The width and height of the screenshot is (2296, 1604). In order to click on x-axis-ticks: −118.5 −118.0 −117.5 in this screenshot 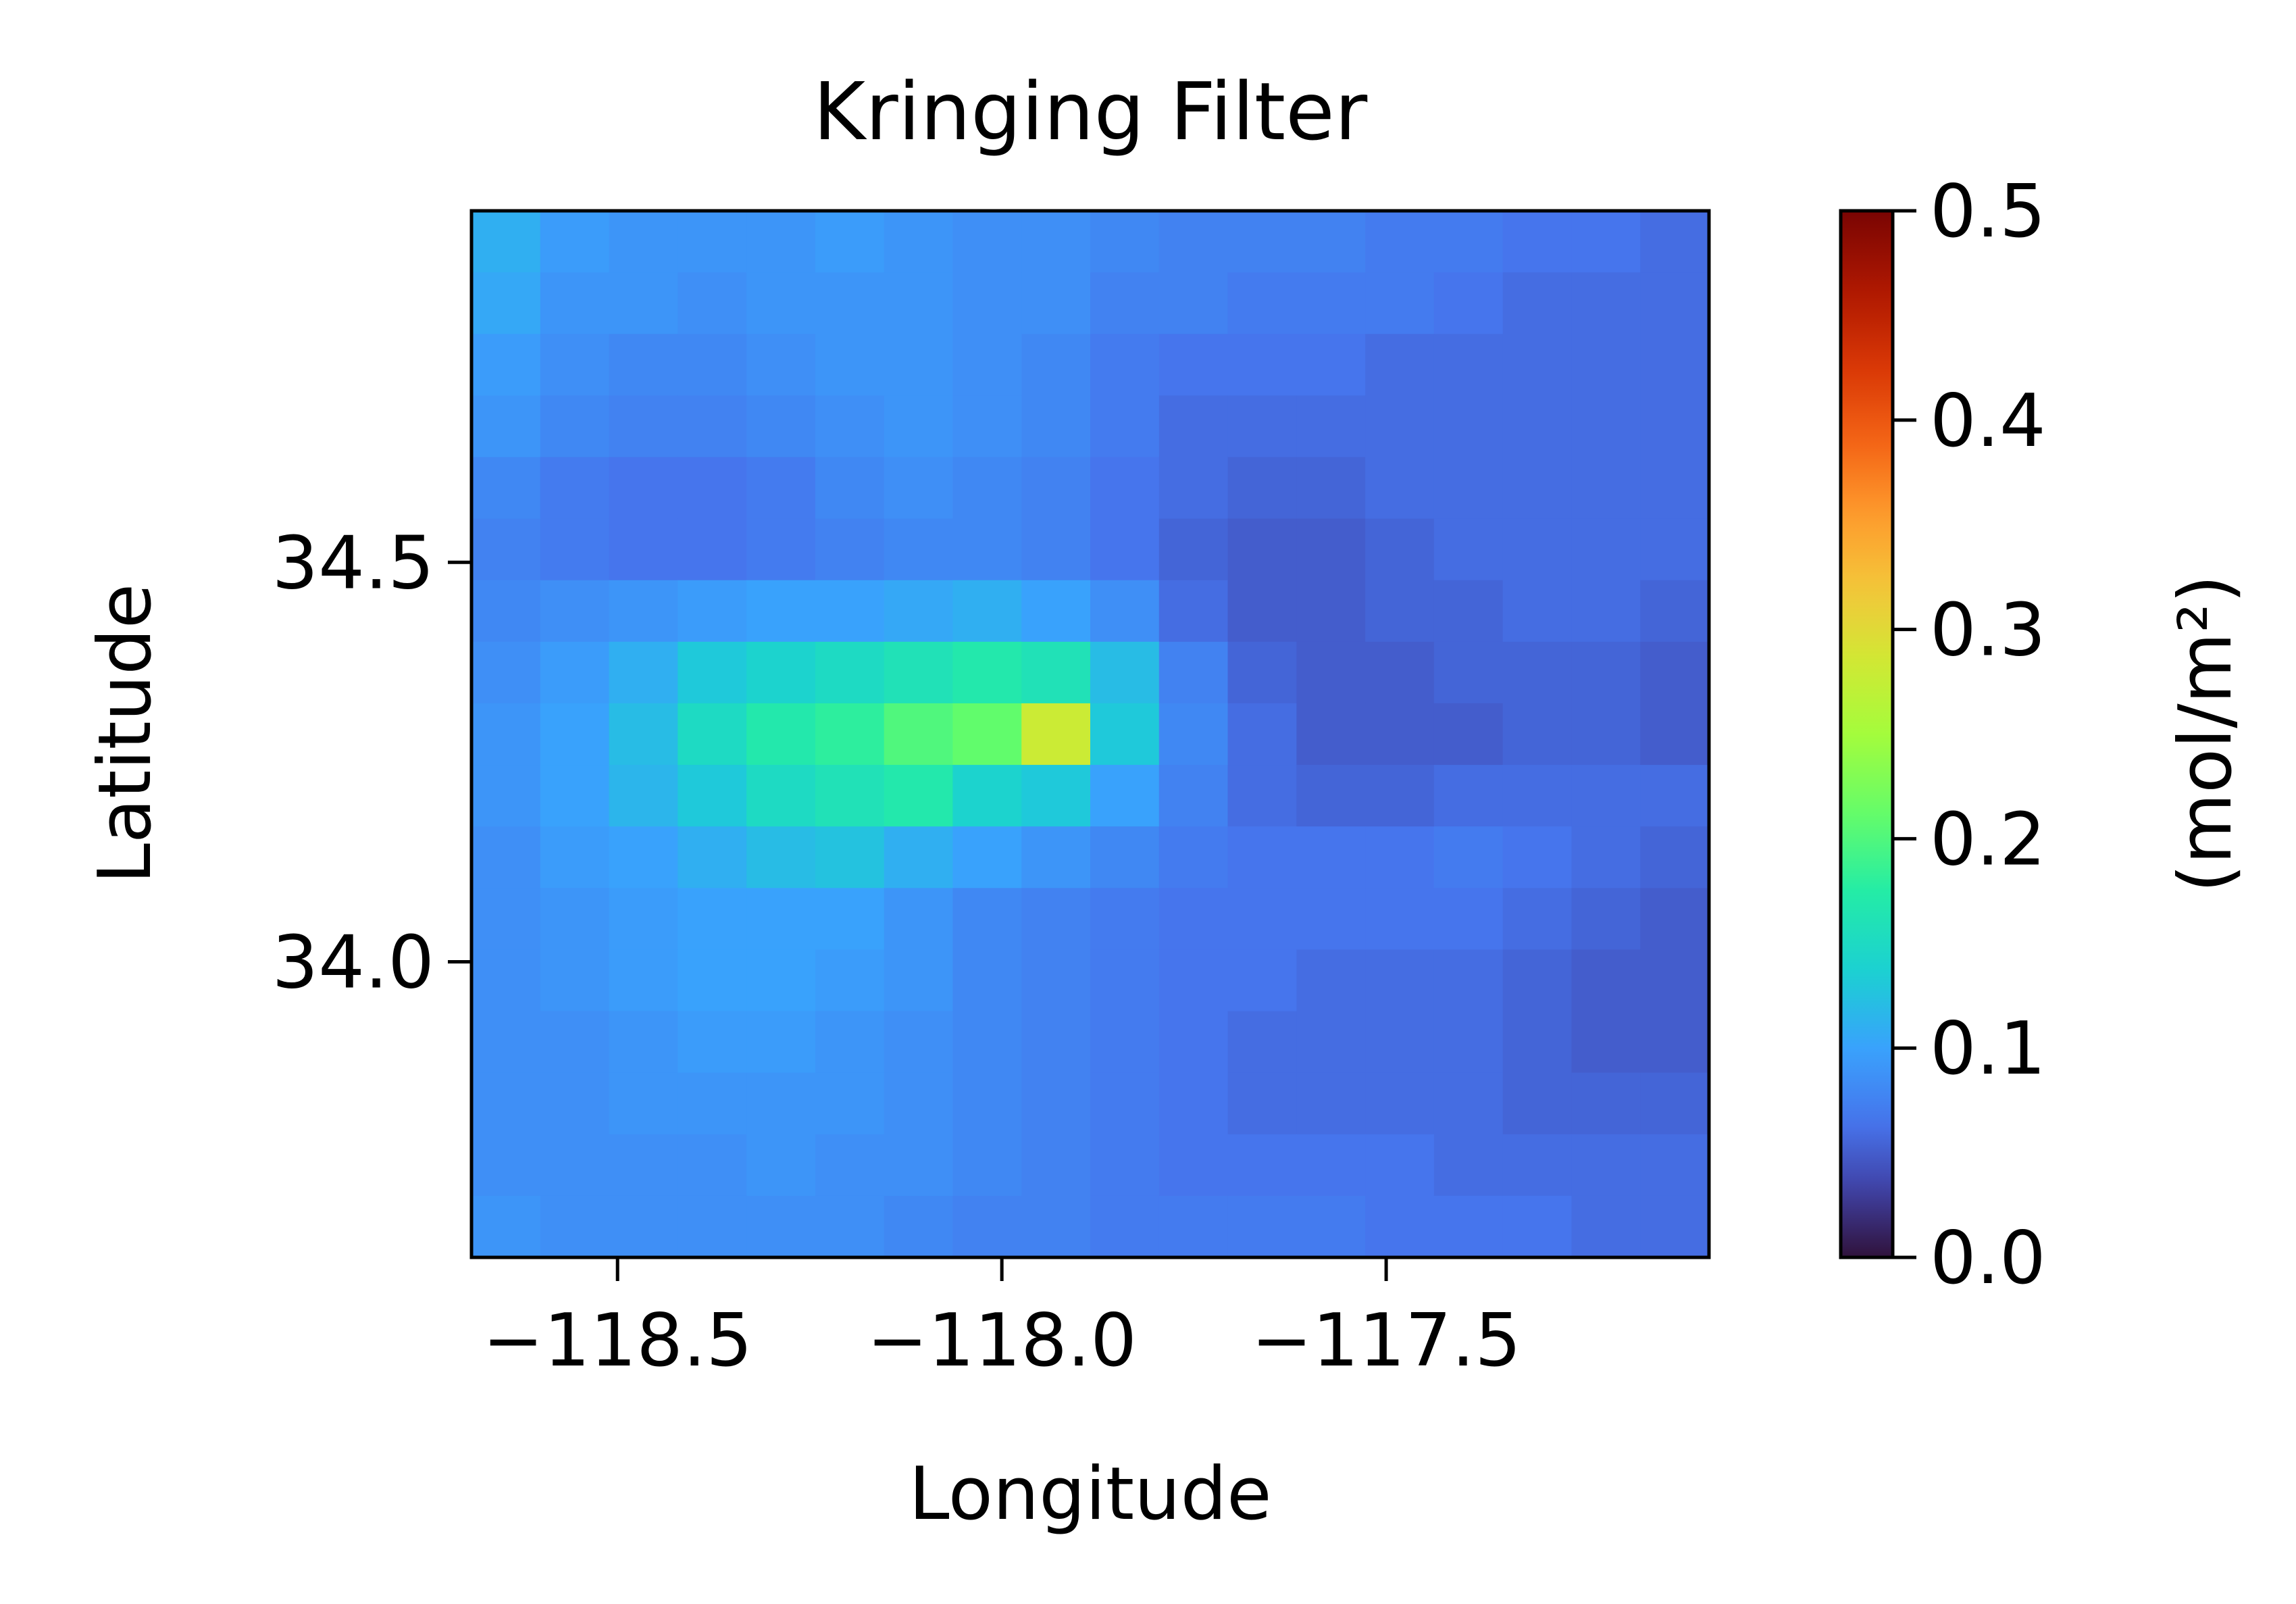, I will do `click(1001, 1320)`.